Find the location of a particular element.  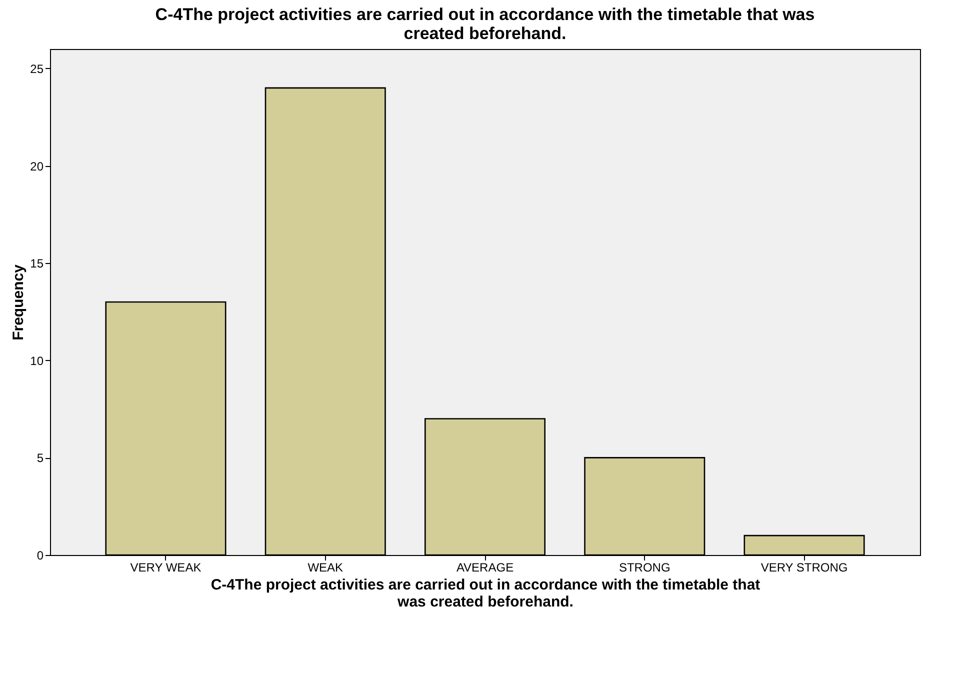

x-tick-label: VERY STRONG is located at coordinates (804, 567).